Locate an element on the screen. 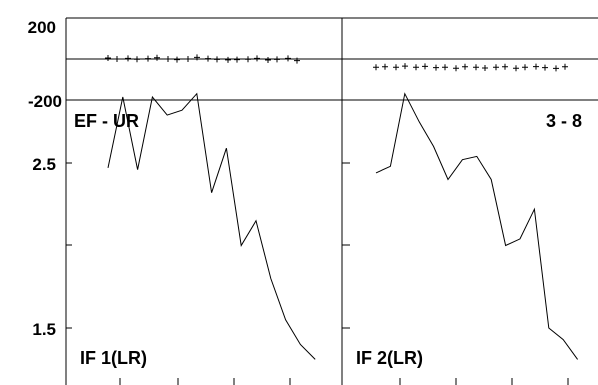  baseline-label-right: IF 2(LR) is located at coordinates (389, 358).